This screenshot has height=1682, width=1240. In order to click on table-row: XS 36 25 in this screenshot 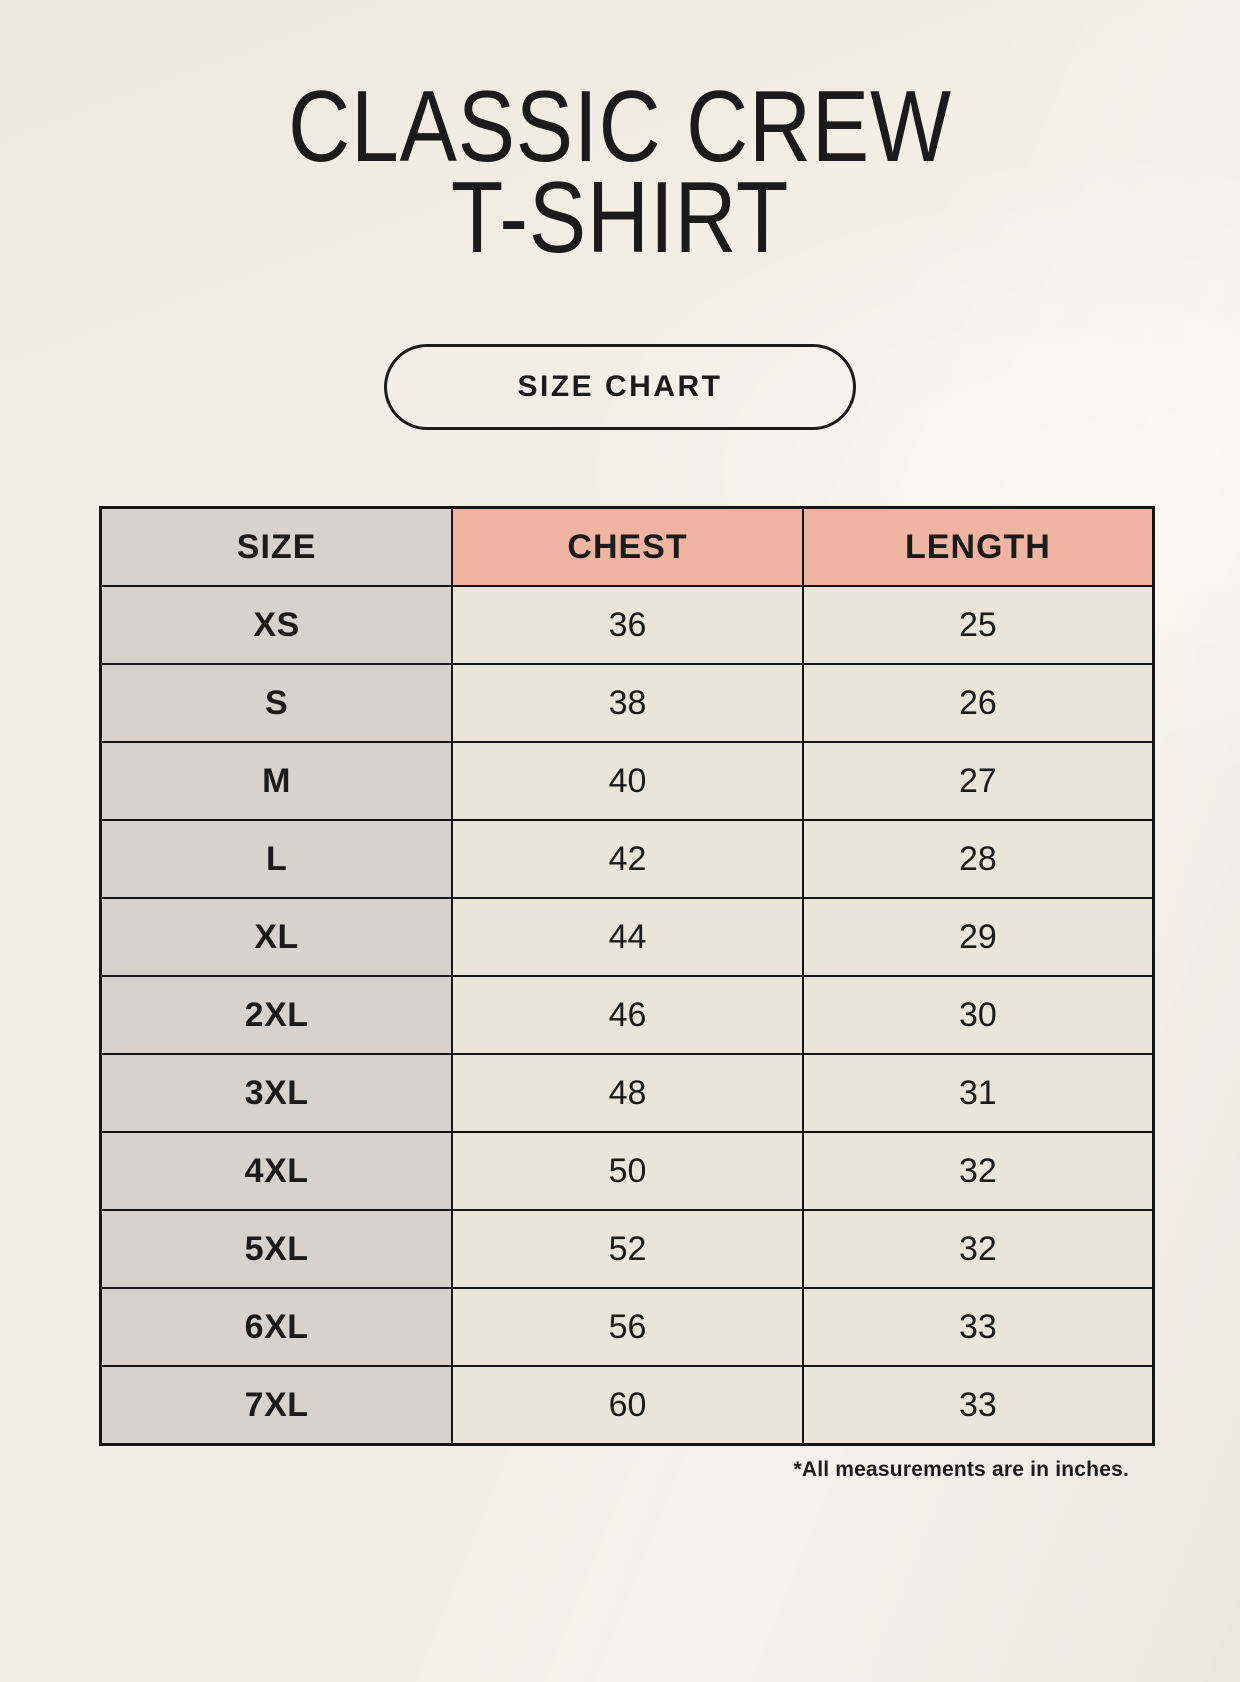, I will do `click(627, 625)`.